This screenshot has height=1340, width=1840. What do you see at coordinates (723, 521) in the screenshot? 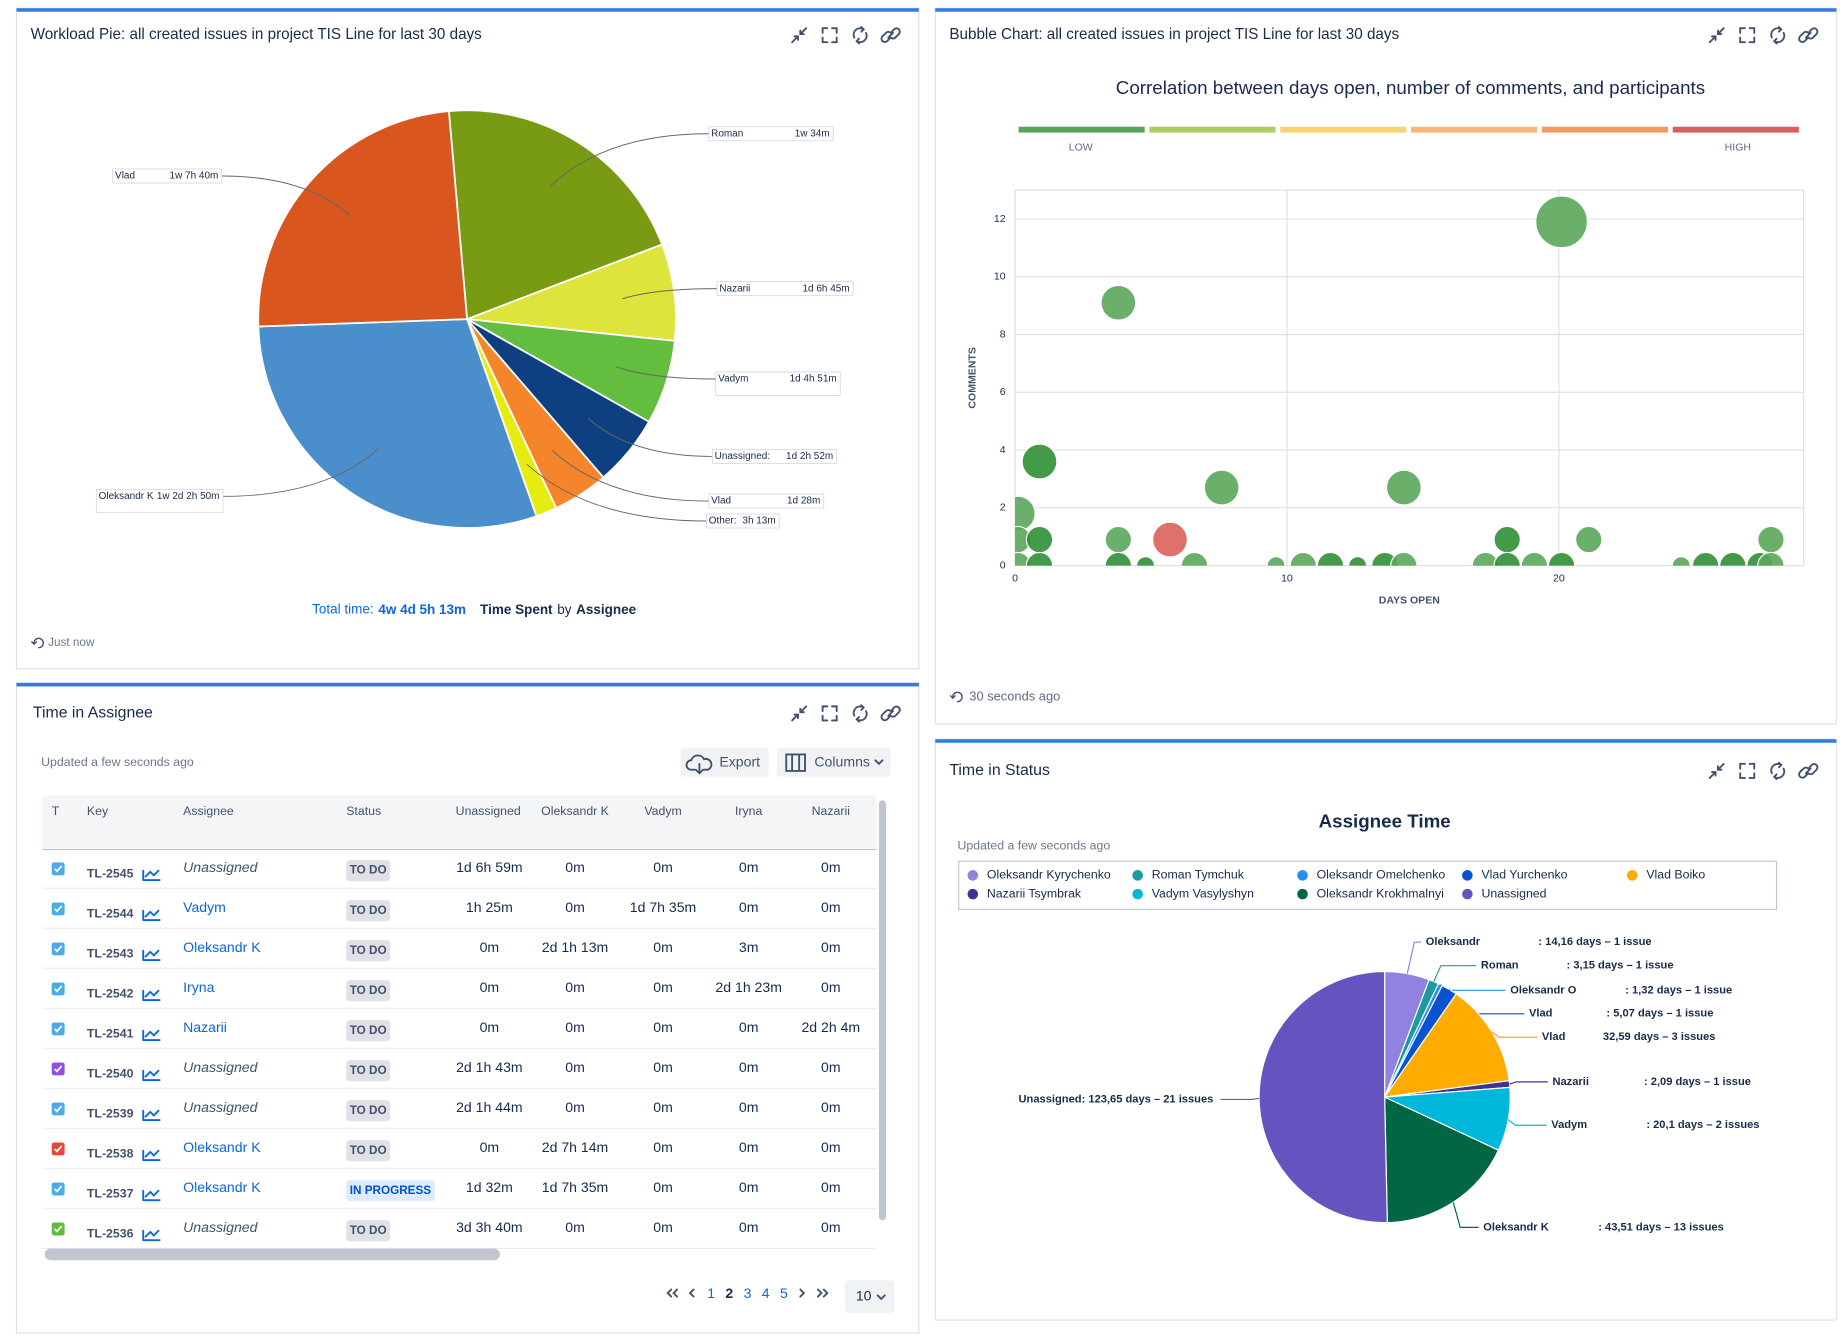
I see `slice-label: Other:` at bounding box center [723, 521].